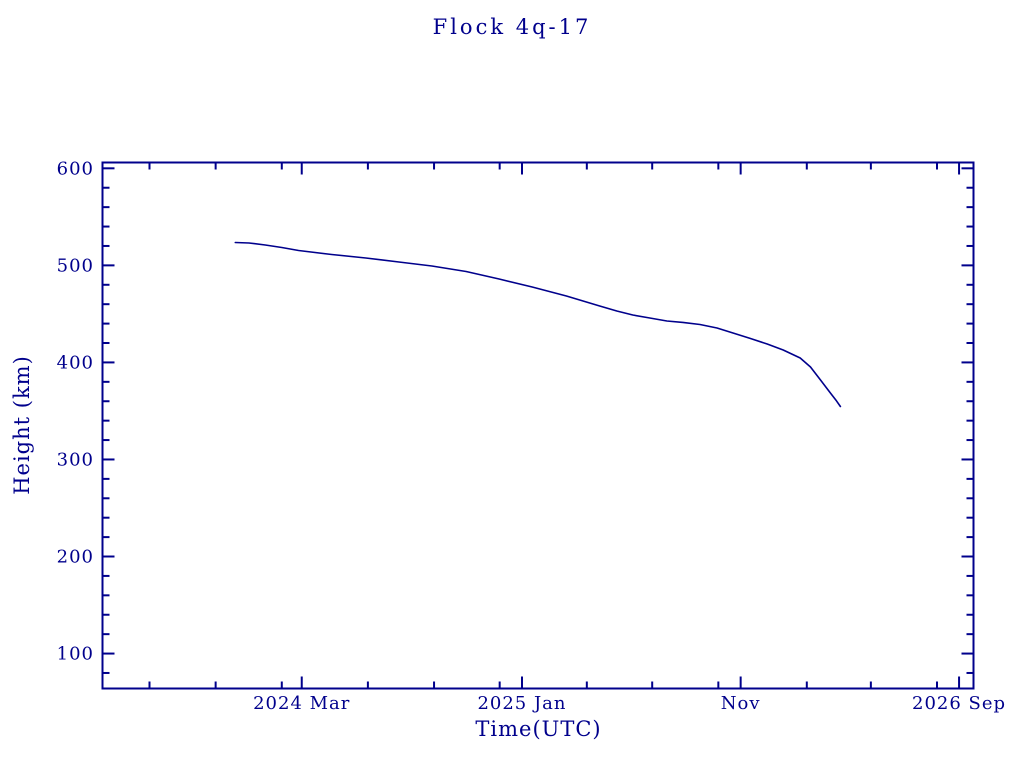 This screenshot has width=1024, height=768. Describe the element at coordinates (959, 703) in the screenshot. I see `x-tick-label: 2026 Sep` at that location.